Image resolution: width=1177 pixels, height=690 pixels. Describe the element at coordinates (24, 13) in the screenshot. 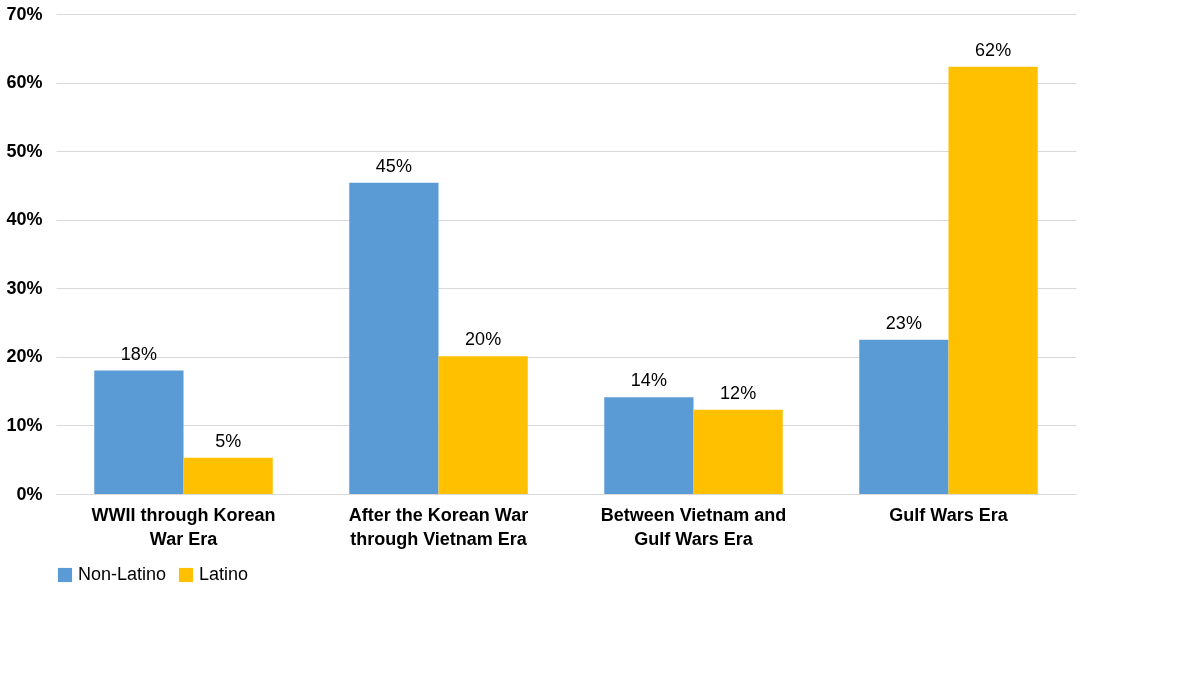

I see `y-tick-label: 70%` at that location.